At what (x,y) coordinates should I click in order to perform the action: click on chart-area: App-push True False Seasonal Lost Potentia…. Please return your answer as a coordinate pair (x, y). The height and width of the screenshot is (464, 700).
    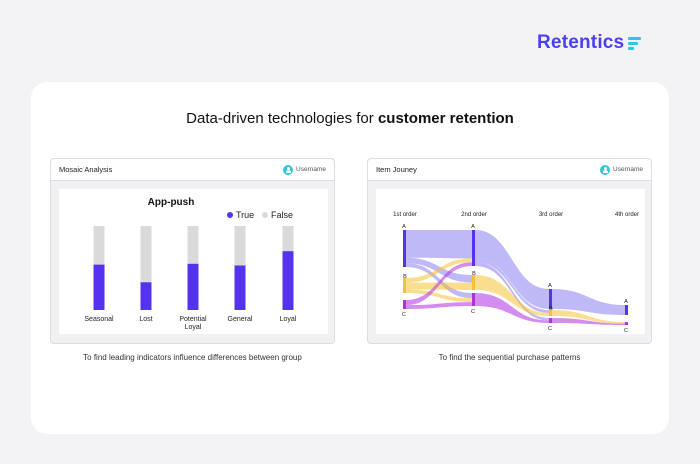
    Looking at the image, I should click on (193, 261).